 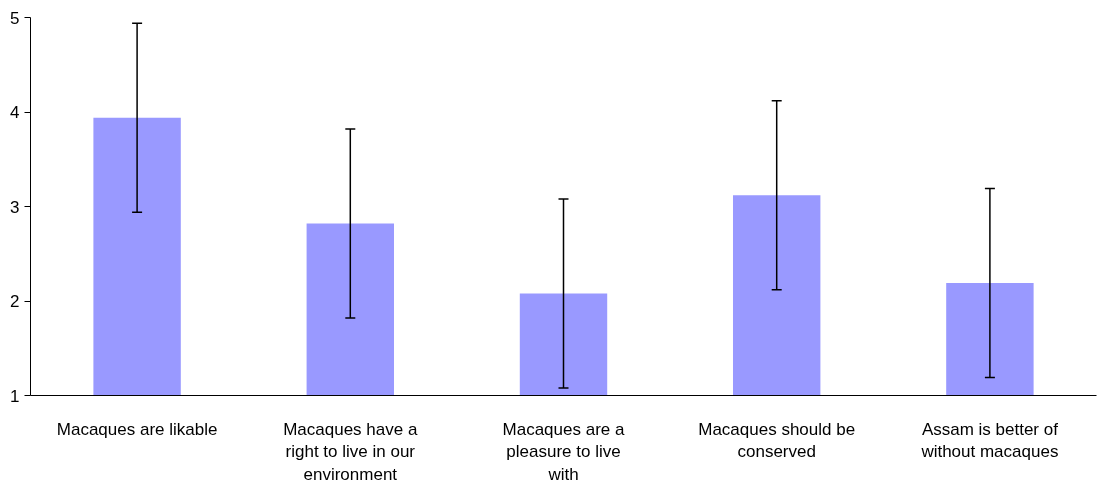 I want to click on y-tick-label: 3, so click(x=15, y=207).